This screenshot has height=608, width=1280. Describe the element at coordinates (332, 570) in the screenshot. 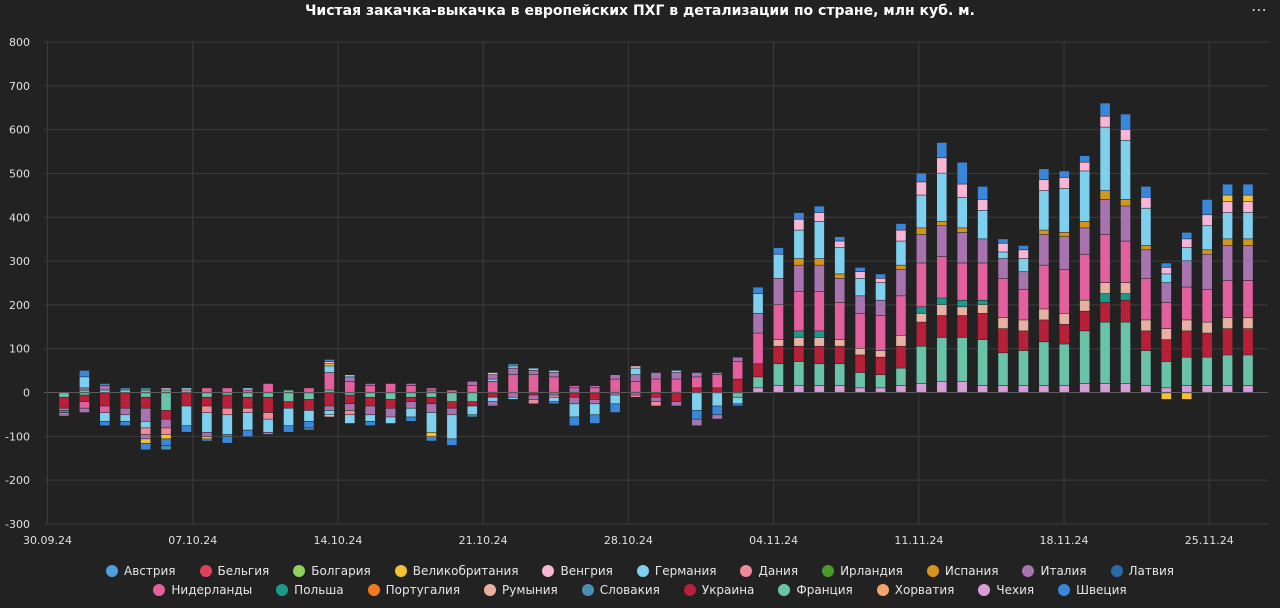

I see `legend-item: Болгария` at that location.